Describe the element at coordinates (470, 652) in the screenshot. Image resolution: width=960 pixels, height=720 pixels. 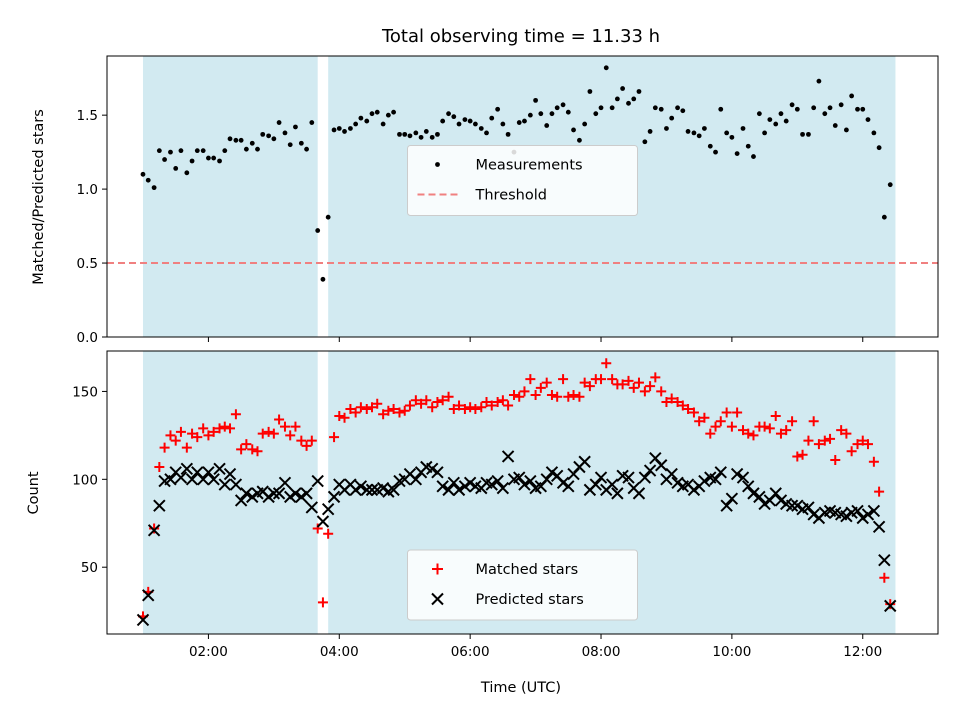
I see `x-tick-label: 06:00` at that location.